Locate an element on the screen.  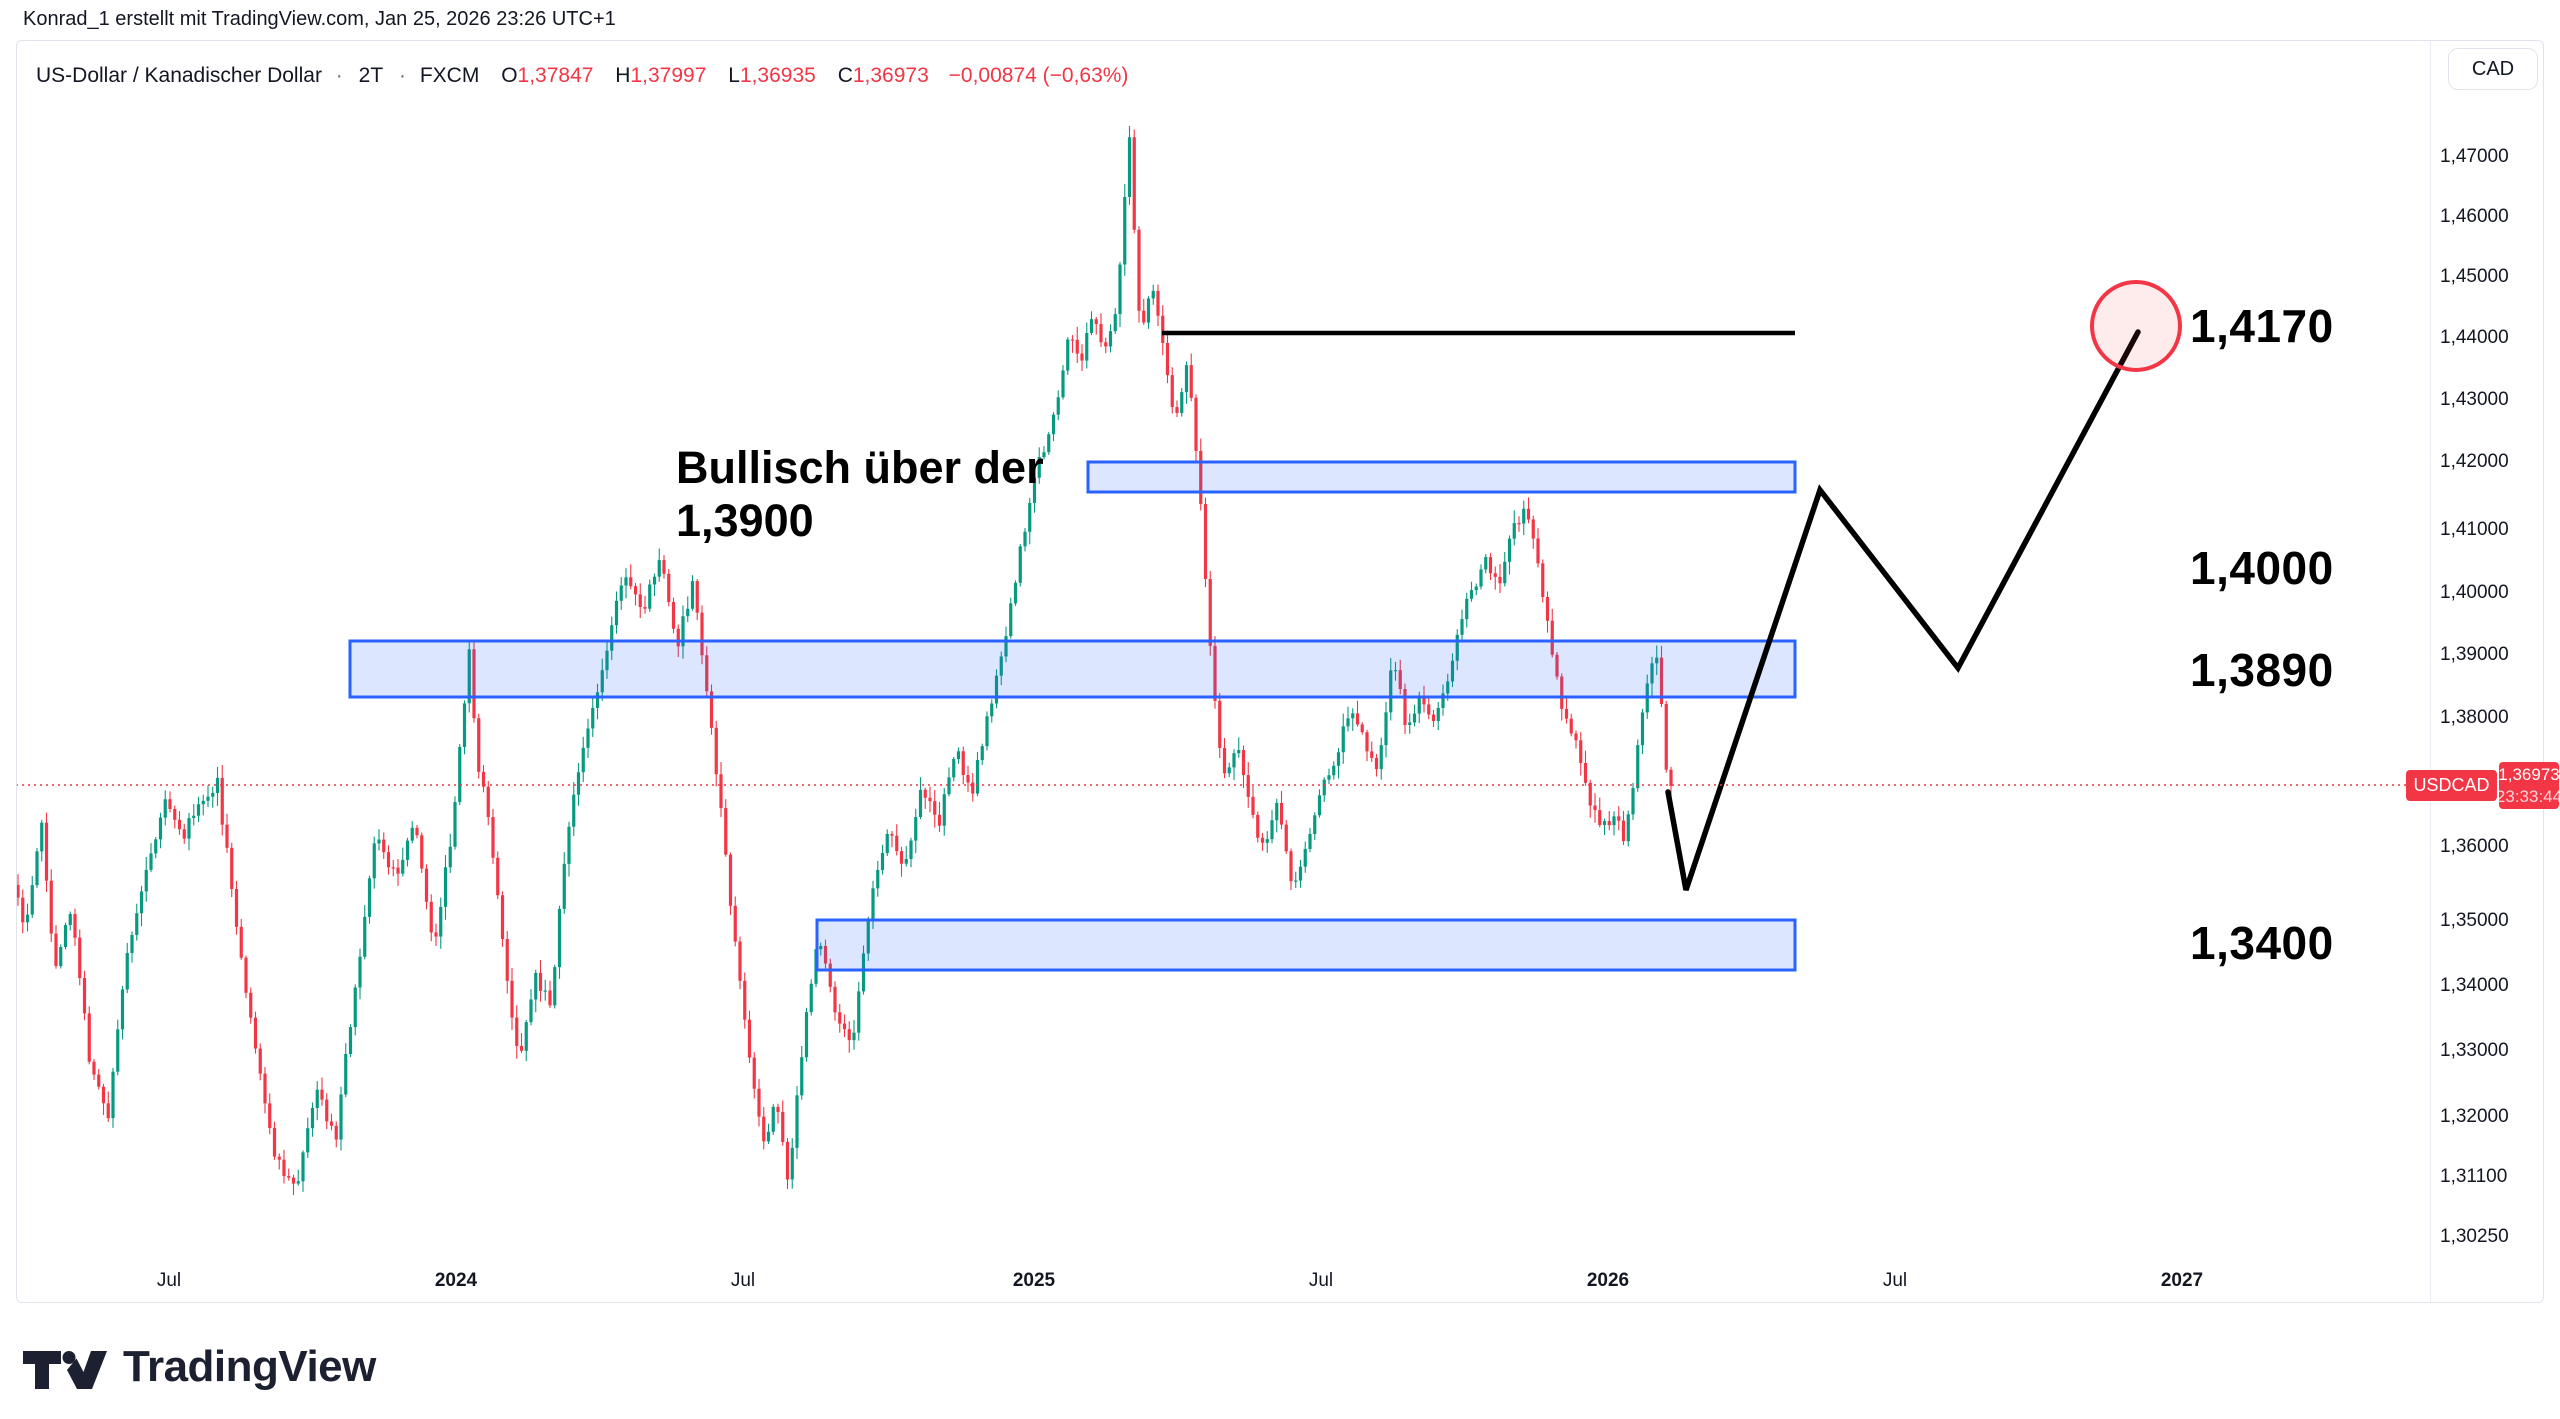
ohlc-open-value: 1,37847 is located at coordinates (555, 75).